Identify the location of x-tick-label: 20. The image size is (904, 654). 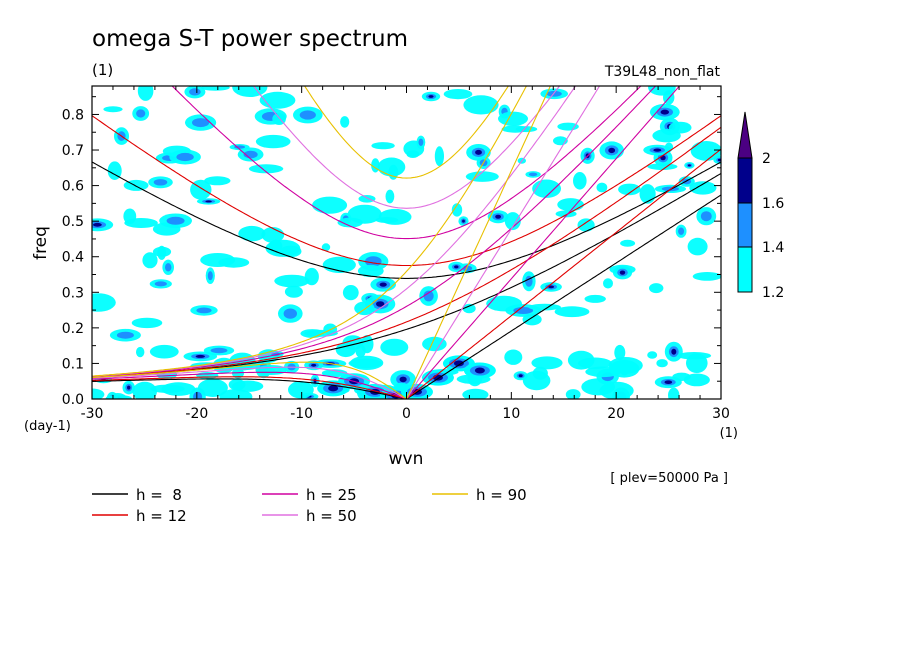
(616, 414).